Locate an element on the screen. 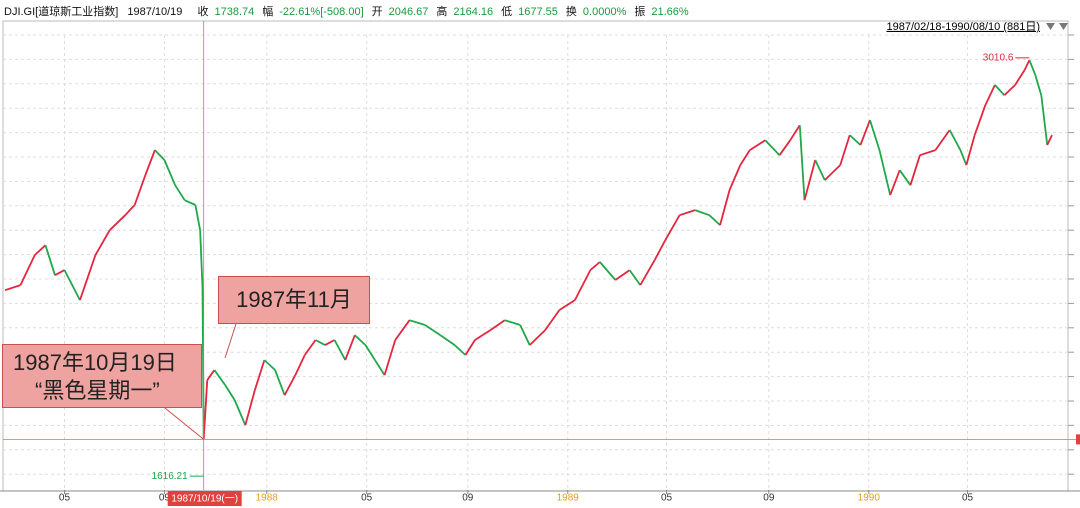  field-value: -22.61%[-508.00] is located at coordinates (321, 12).